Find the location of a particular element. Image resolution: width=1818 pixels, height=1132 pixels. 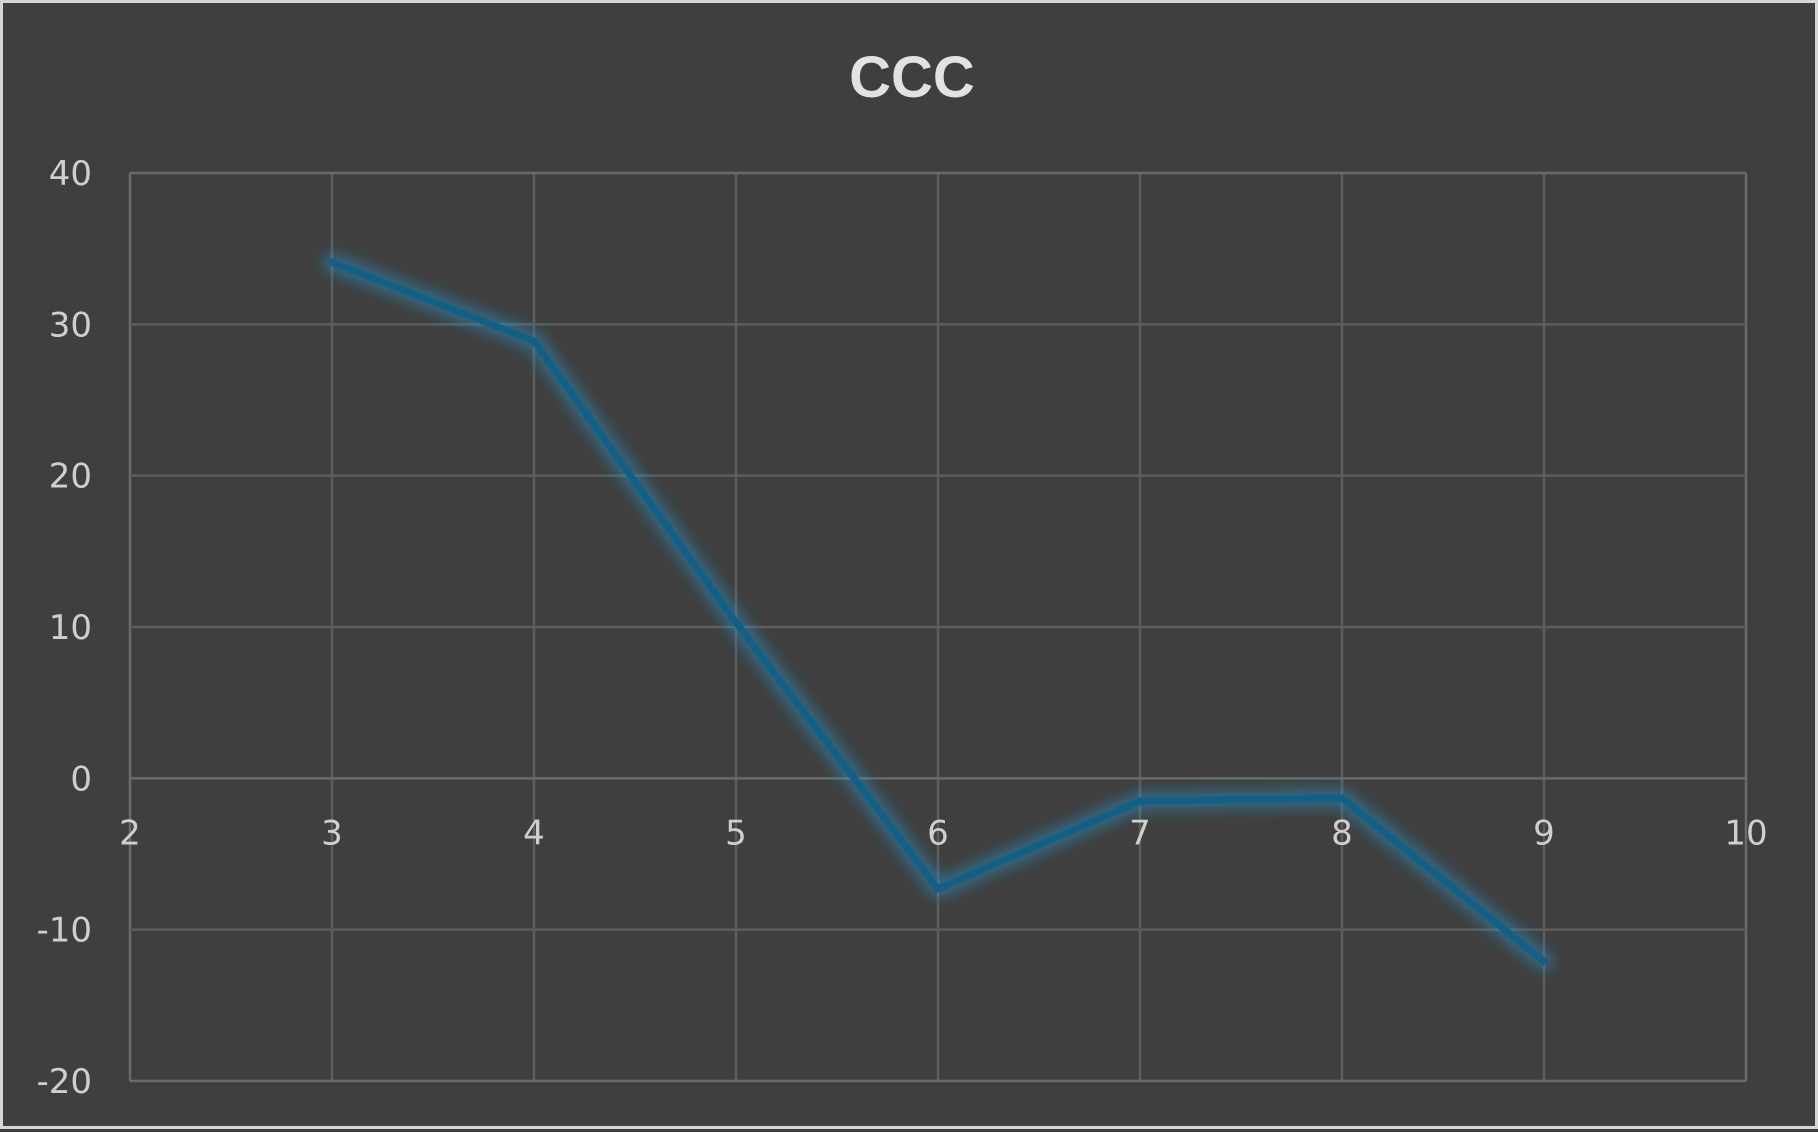

x-tick-label: 10 is located at coordinates (1745, 833).